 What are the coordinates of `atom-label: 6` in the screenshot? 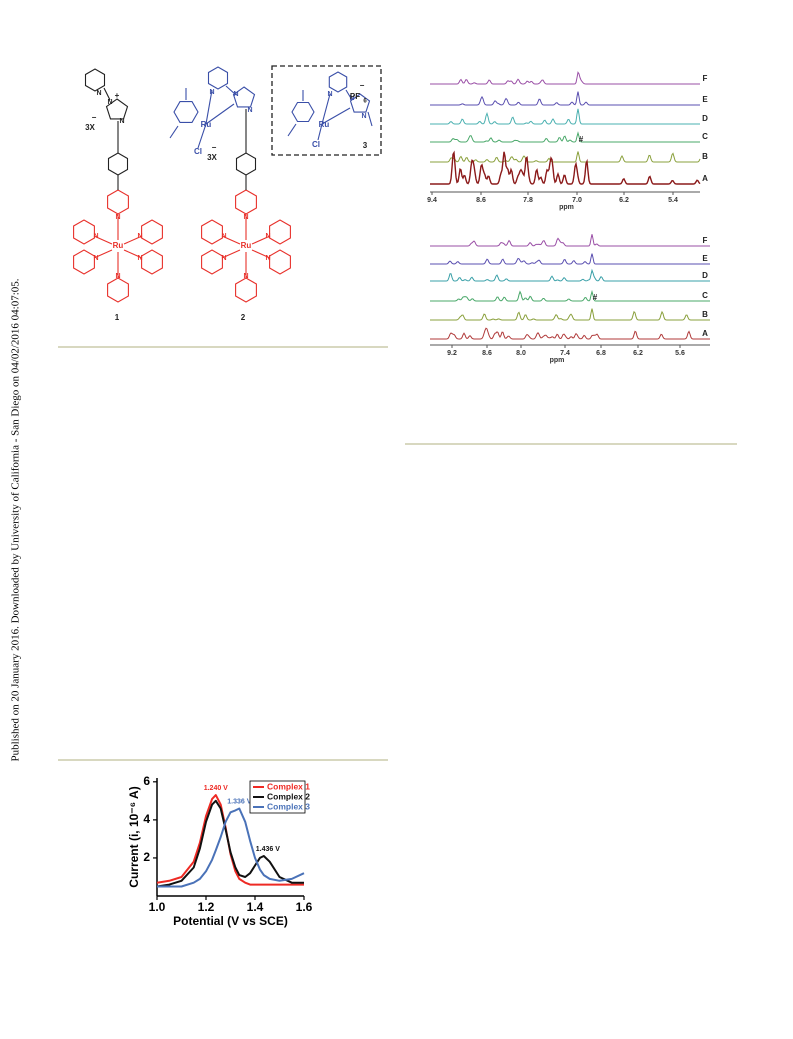 It's located at (365, 102).